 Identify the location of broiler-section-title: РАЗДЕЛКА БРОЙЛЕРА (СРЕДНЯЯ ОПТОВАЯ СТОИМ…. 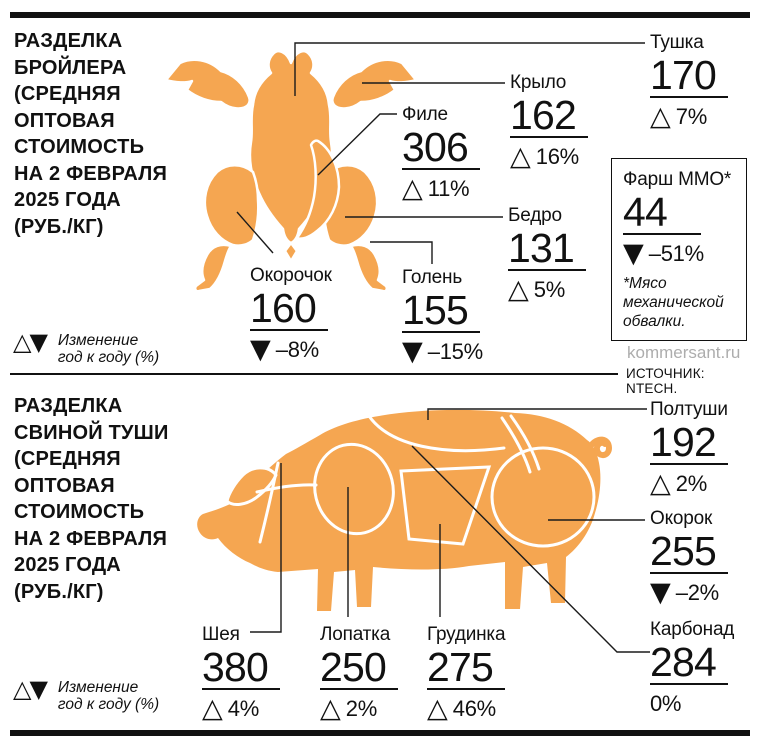
(90, 134).